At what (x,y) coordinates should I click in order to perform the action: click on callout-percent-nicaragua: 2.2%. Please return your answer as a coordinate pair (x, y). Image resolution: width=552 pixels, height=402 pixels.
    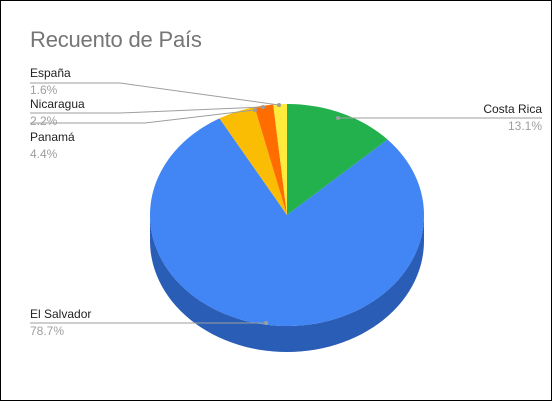
    Looking at the image, I should click on (44, 121).